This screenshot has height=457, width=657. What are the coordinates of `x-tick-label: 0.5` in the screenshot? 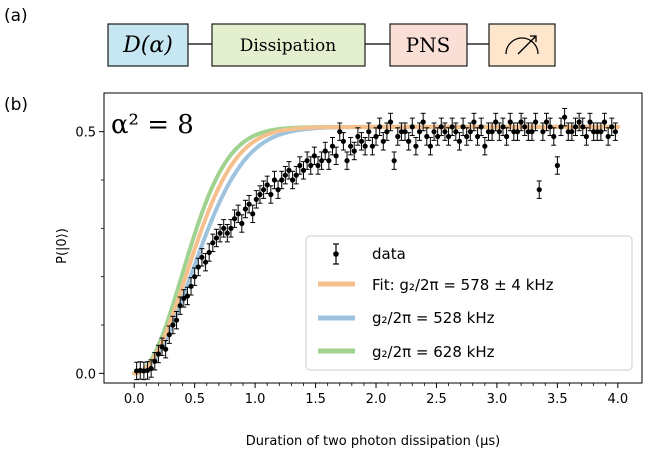 It's located at (194, 399).